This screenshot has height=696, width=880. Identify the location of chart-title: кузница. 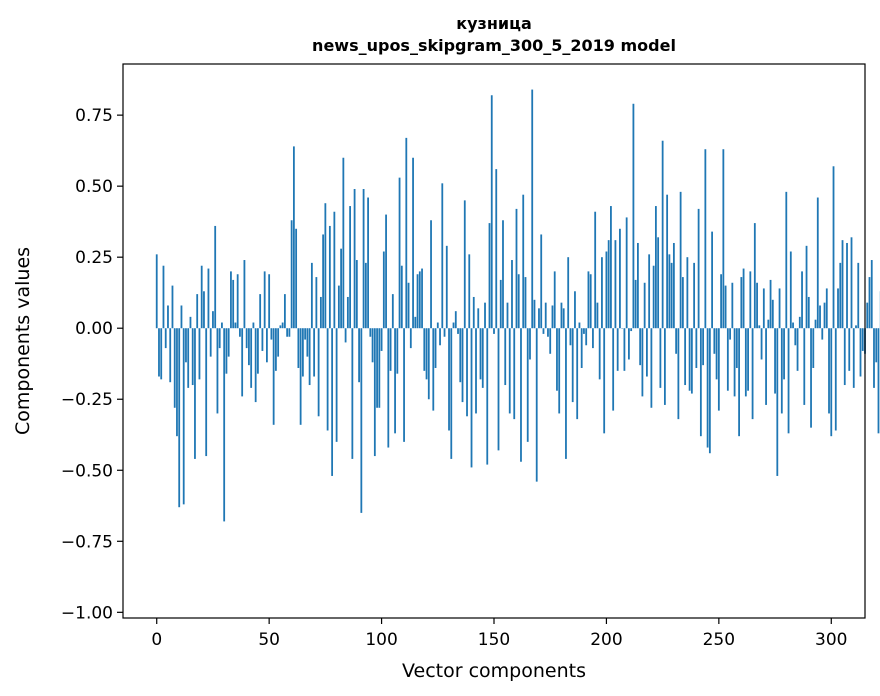
(494, 23).